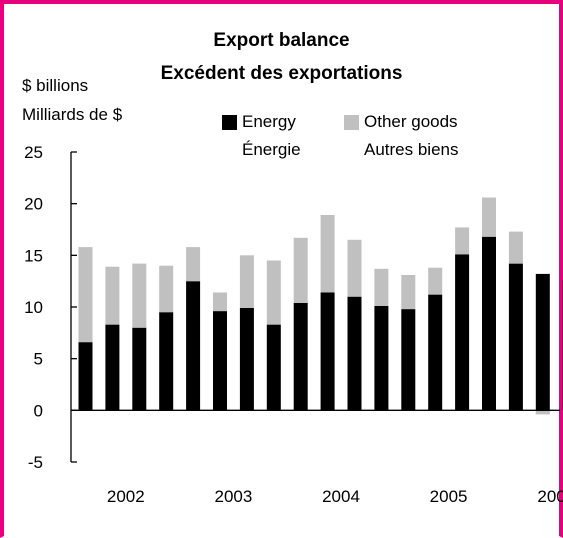 The image size is (563, 538). Describe the element at coordinates (341, 496) in the screenshot. I see `x-tick-label: 2004` at that location.